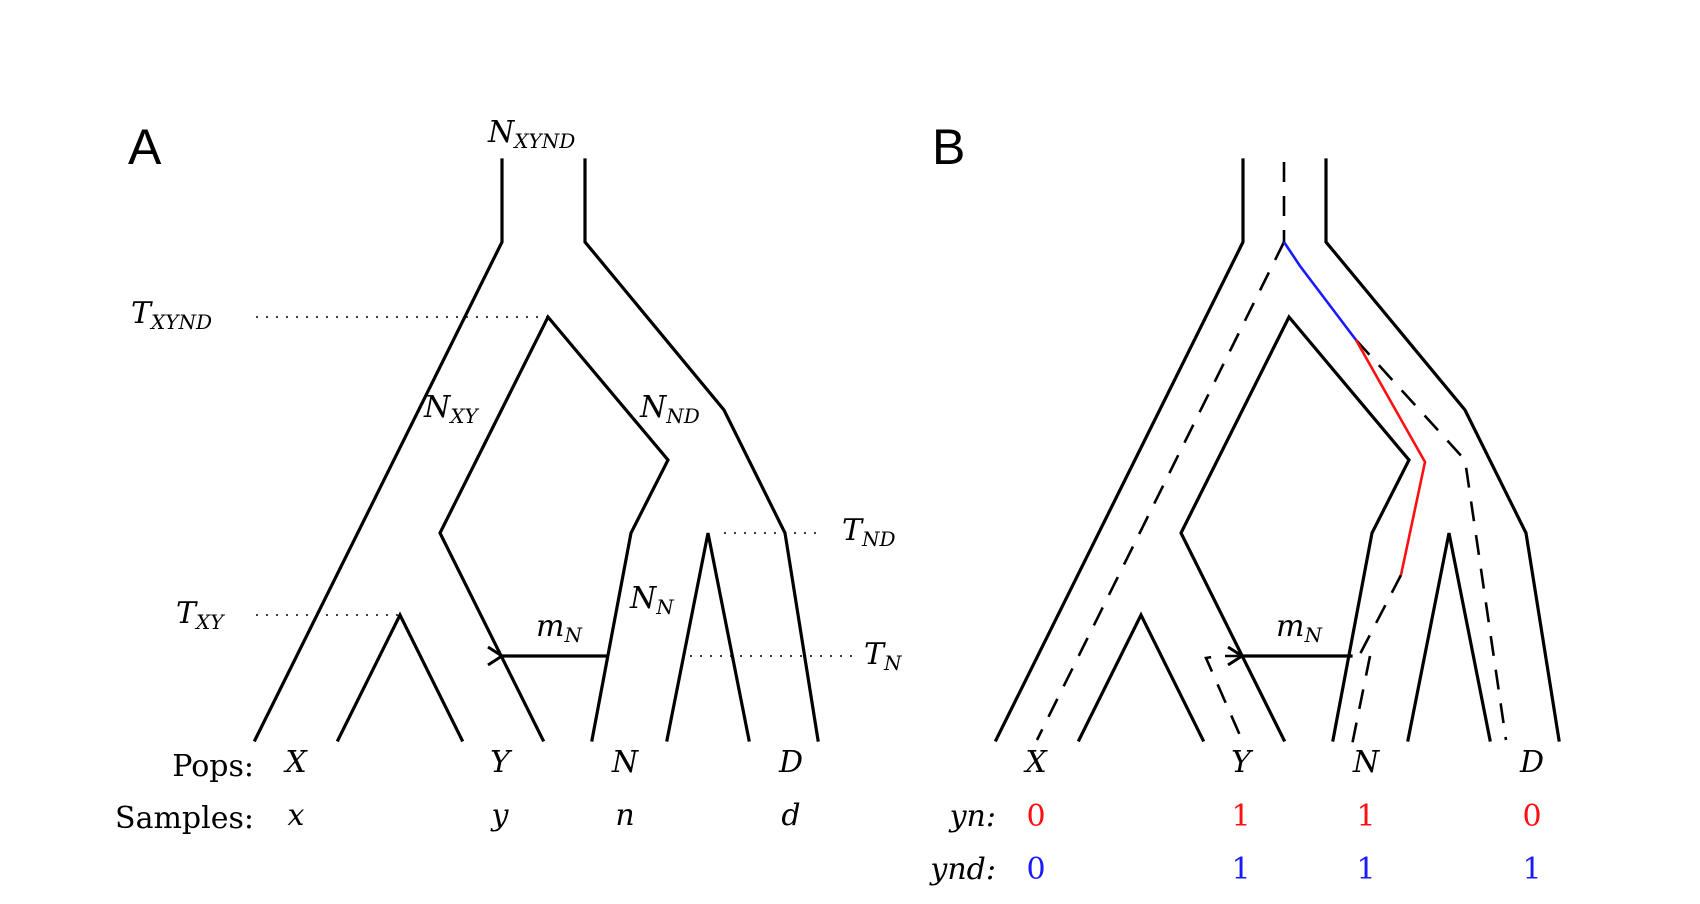 This screenshot has width=1700, height=904. I want to click on sample-label: d, so click(790, 815).